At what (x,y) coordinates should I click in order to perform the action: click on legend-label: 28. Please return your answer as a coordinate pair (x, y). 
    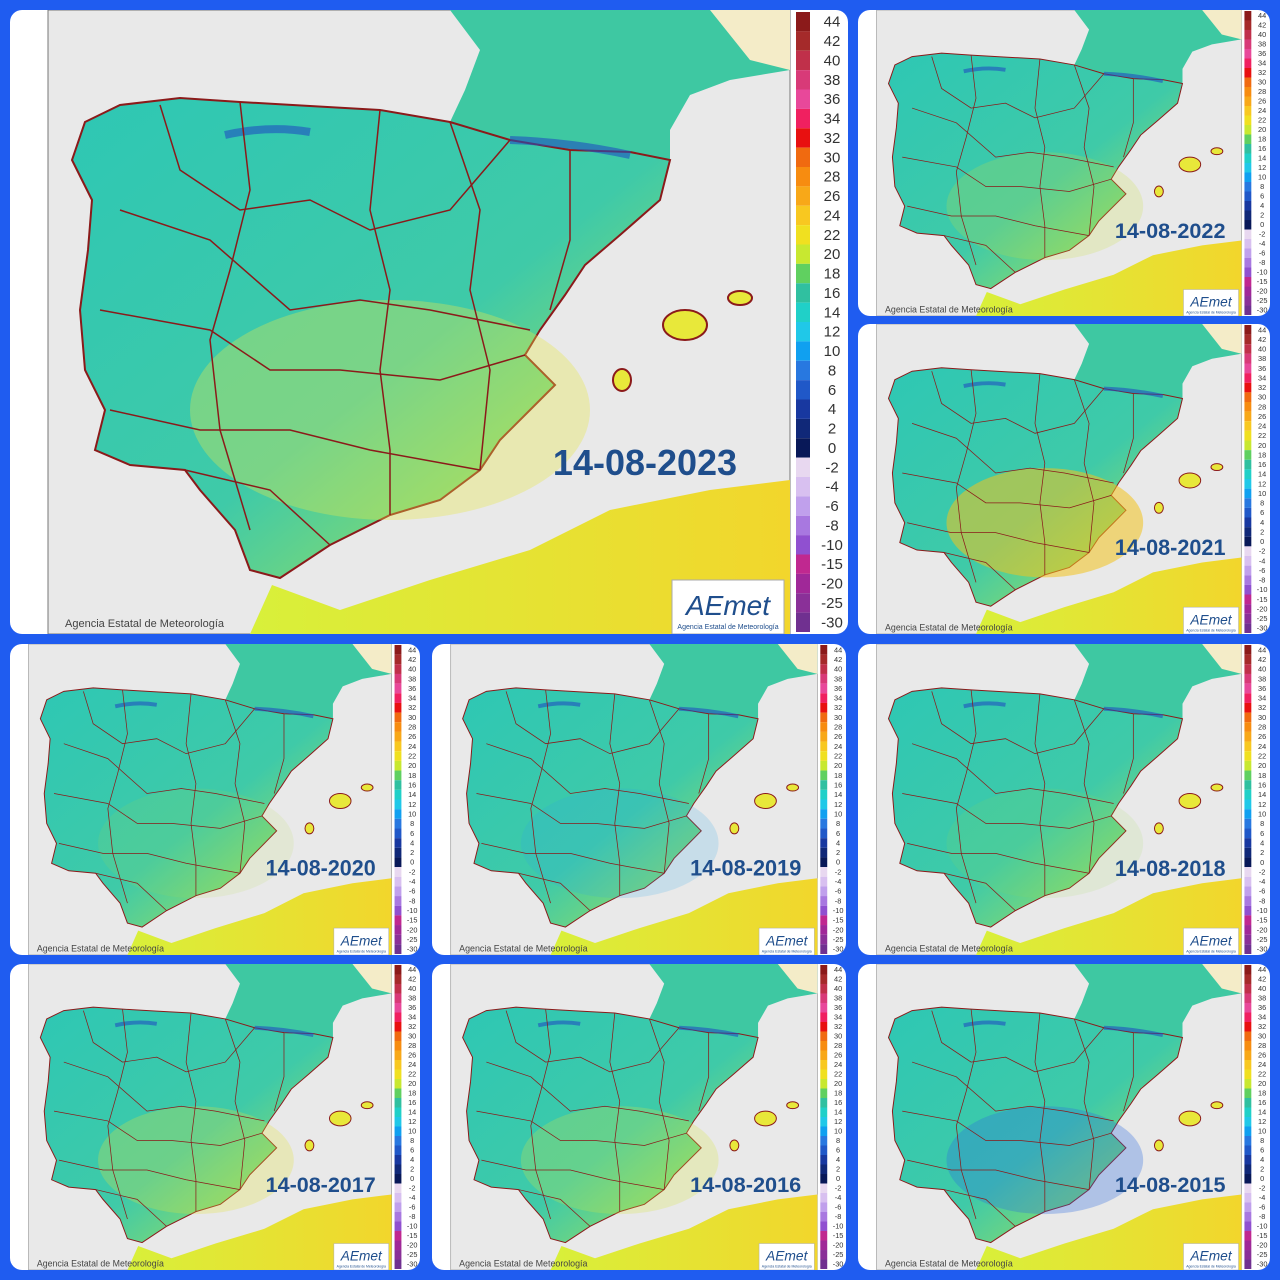
    Looking at the image, I should click on (838, 1045).